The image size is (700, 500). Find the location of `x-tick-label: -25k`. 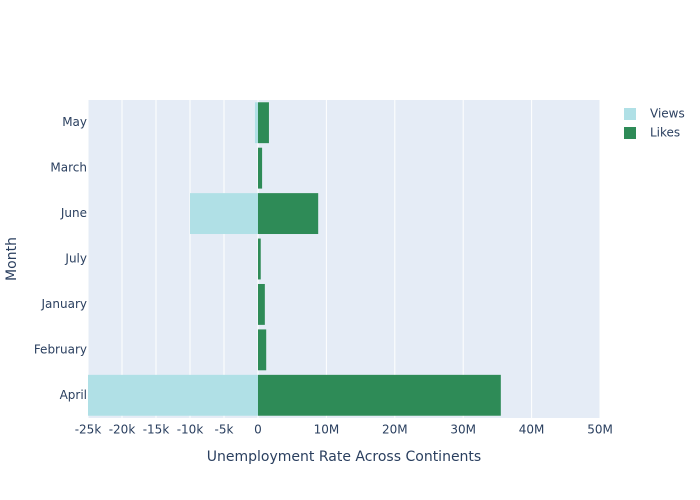

x-tick-label: -25k is located at coordinates (88, 430).